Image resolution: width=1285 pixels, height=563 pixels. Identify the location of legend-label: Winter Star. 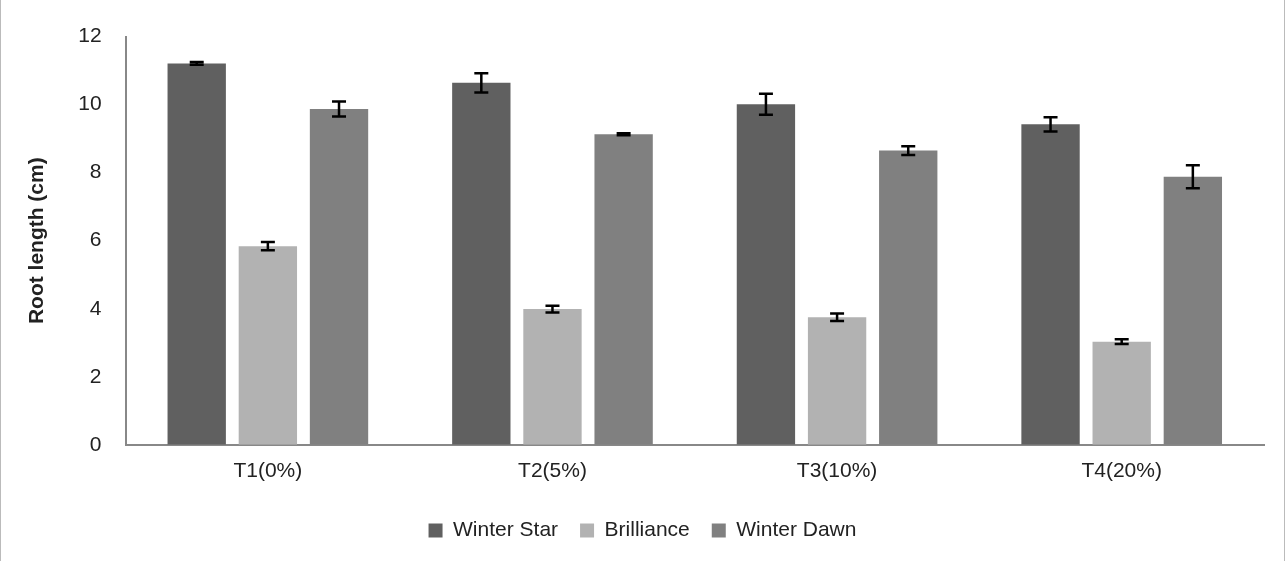
(506, 529).